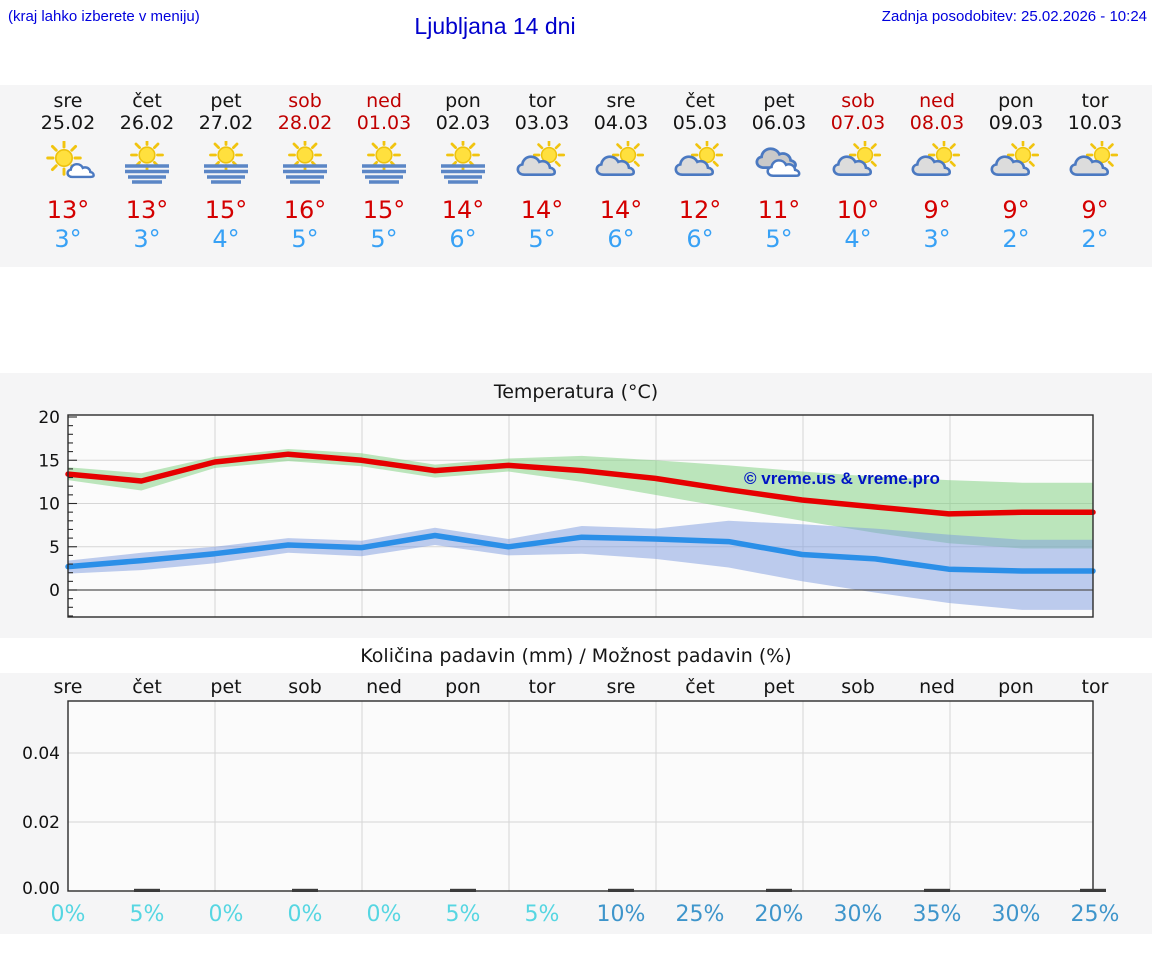  I want to click on day-column-25.02: sre 25.02 13° 3°, so click(68, 169).